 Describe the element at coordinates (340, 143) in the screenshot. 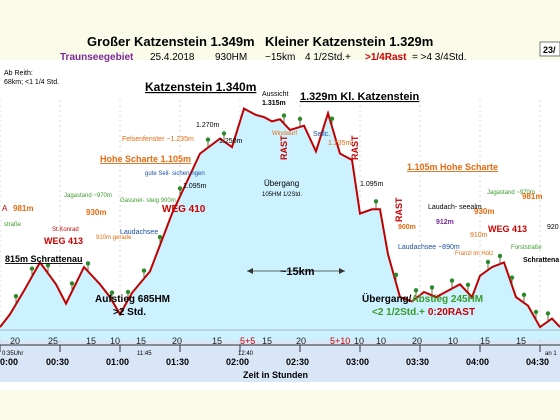

I see `h1235-right: 1.235m` at that location.